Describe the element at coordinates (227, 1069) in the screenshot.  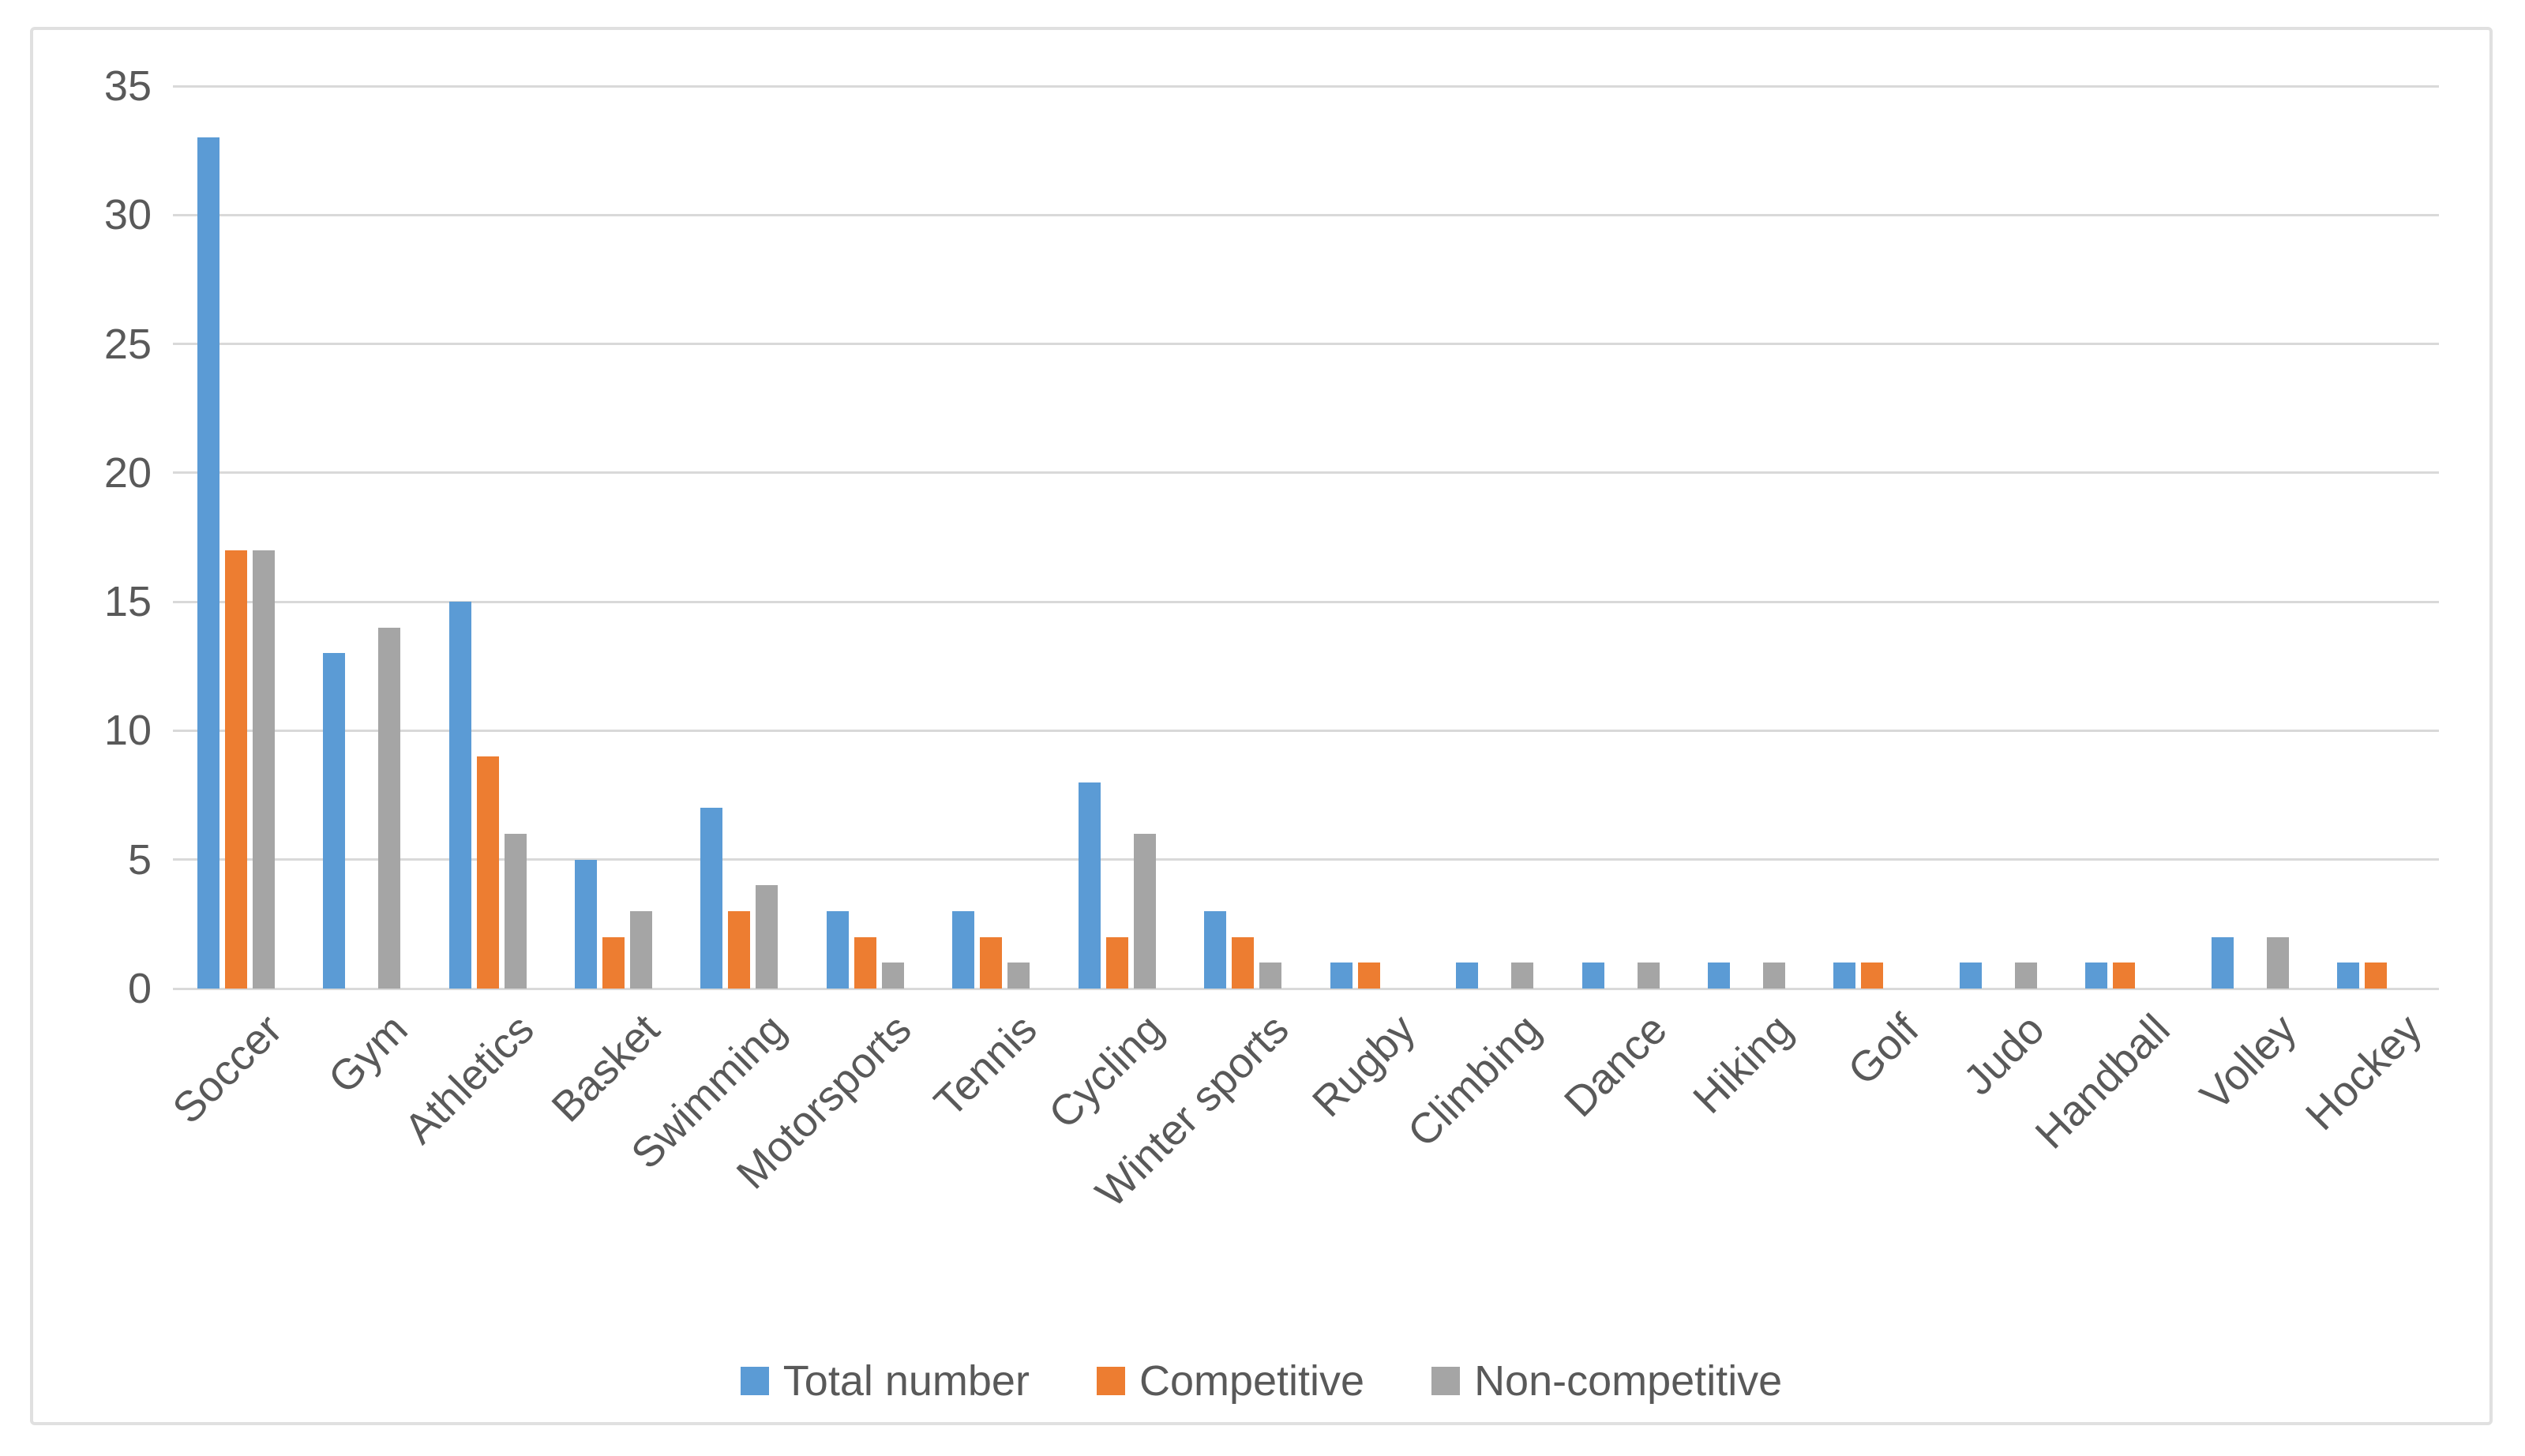
I see `x-axis-label-soccer: Soccer` at that location.